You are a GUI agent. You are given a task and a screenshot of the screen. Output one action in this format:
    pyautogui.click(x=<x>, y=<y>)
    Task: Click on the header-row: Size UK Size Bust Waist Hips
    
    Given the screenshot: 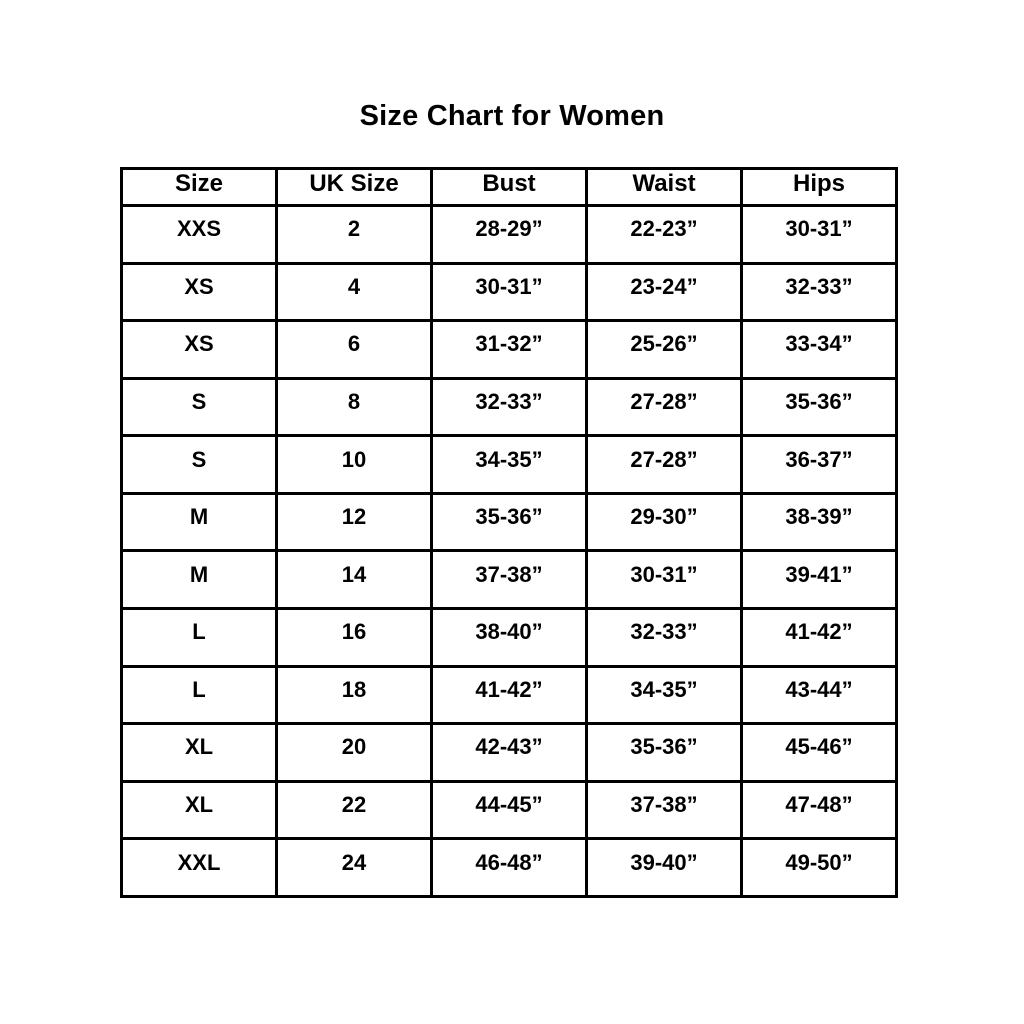 What is the action you would take?
    pyautogui.click(x=509, y=187)
    